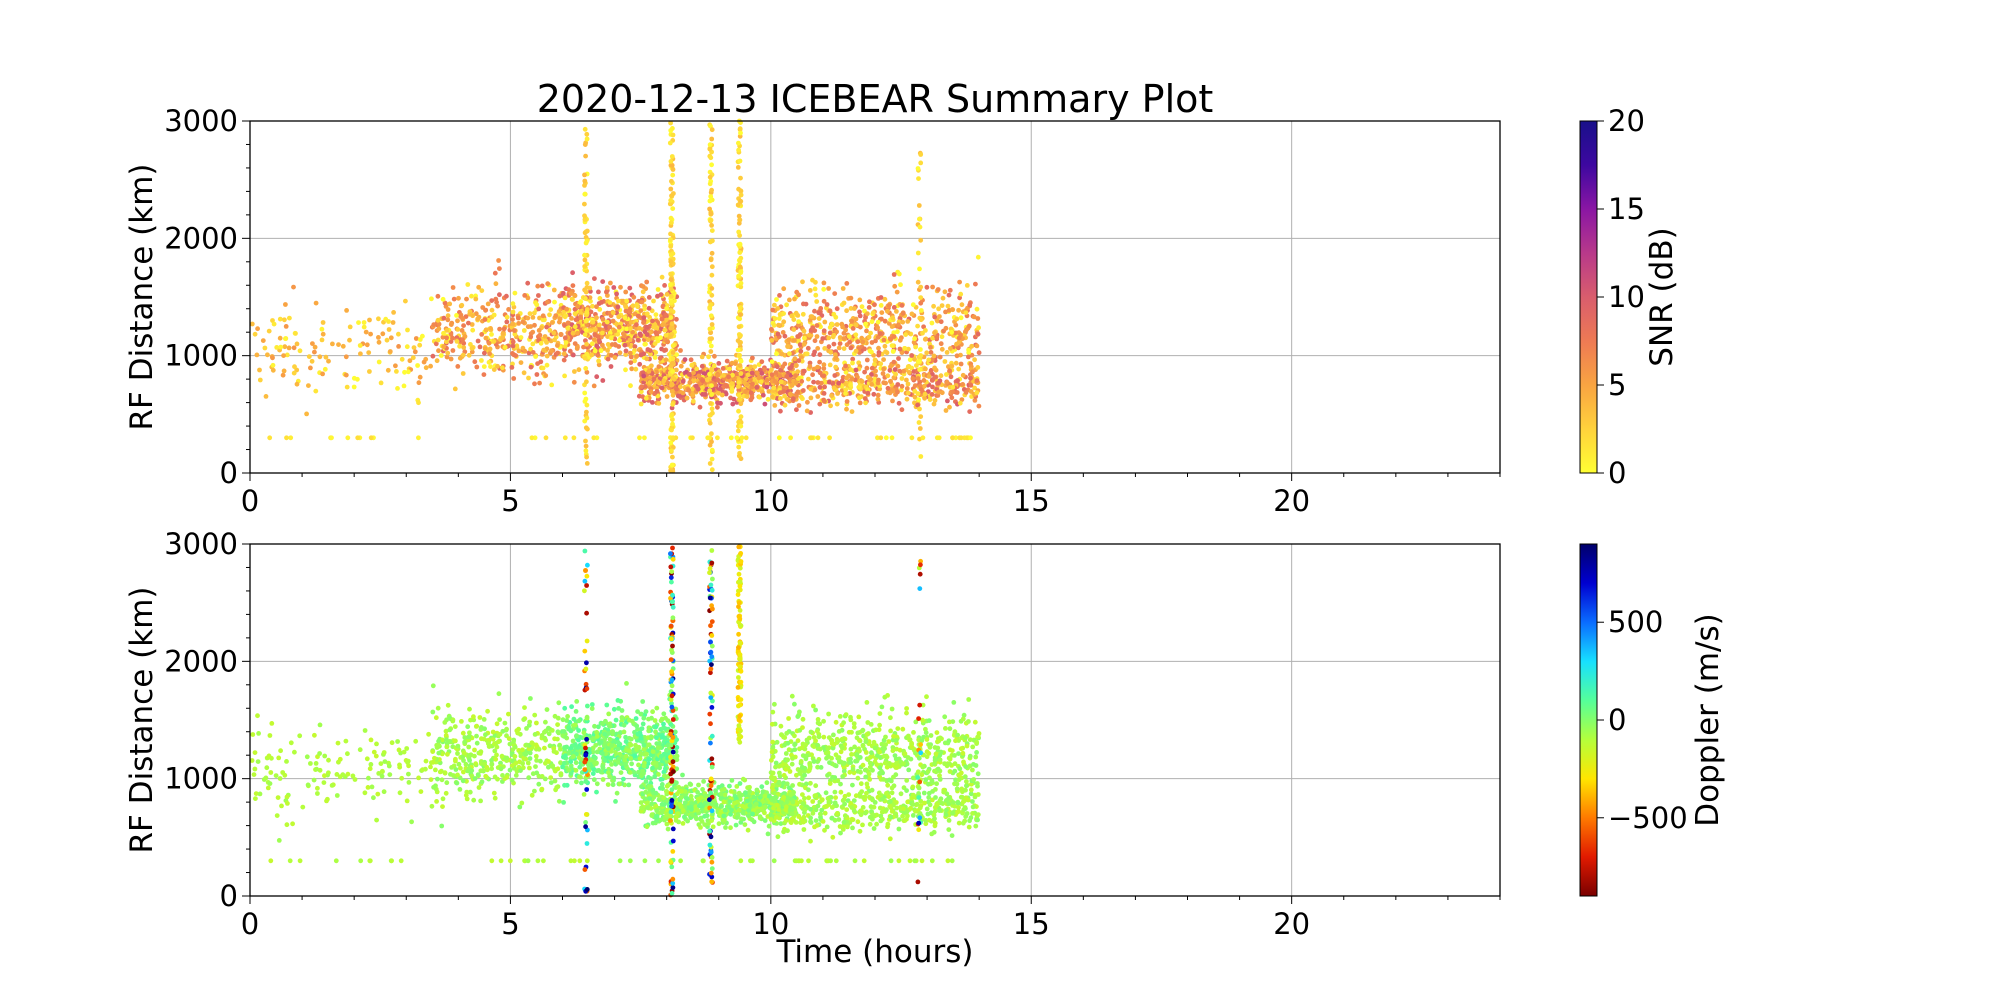 This screenshot has height=1000, width=2000. Describe the element at coordinates (510, 501) in the screenshot. I see `x-tick-label: 5` at that location.